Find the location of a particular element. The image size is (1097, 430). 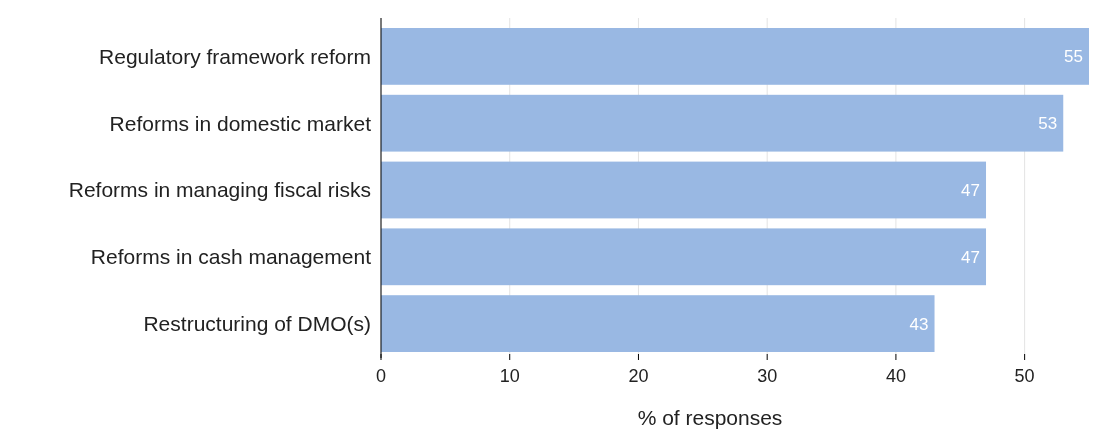

x-tick-label: 20 is located at coordinates (638, 376).